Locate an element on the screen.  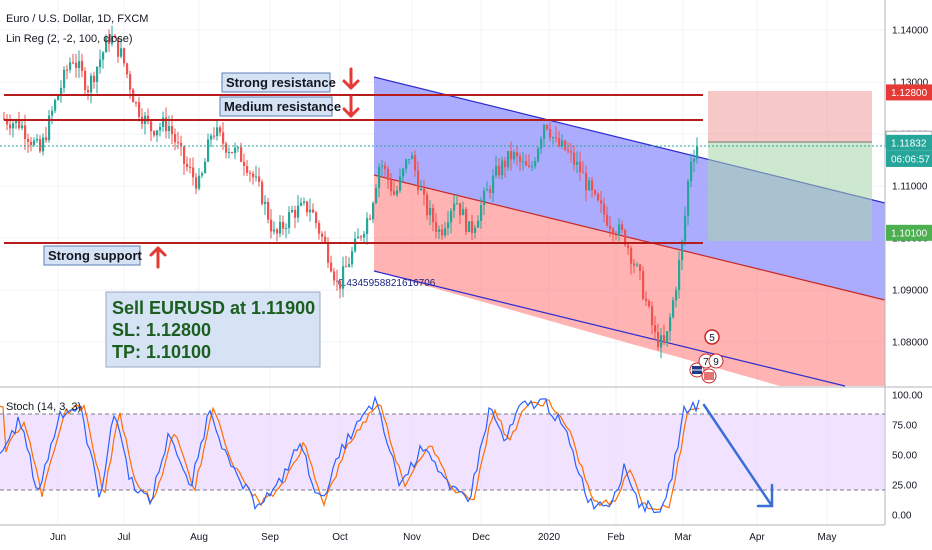
regression-lower-line is located at coordinates (609, 328).